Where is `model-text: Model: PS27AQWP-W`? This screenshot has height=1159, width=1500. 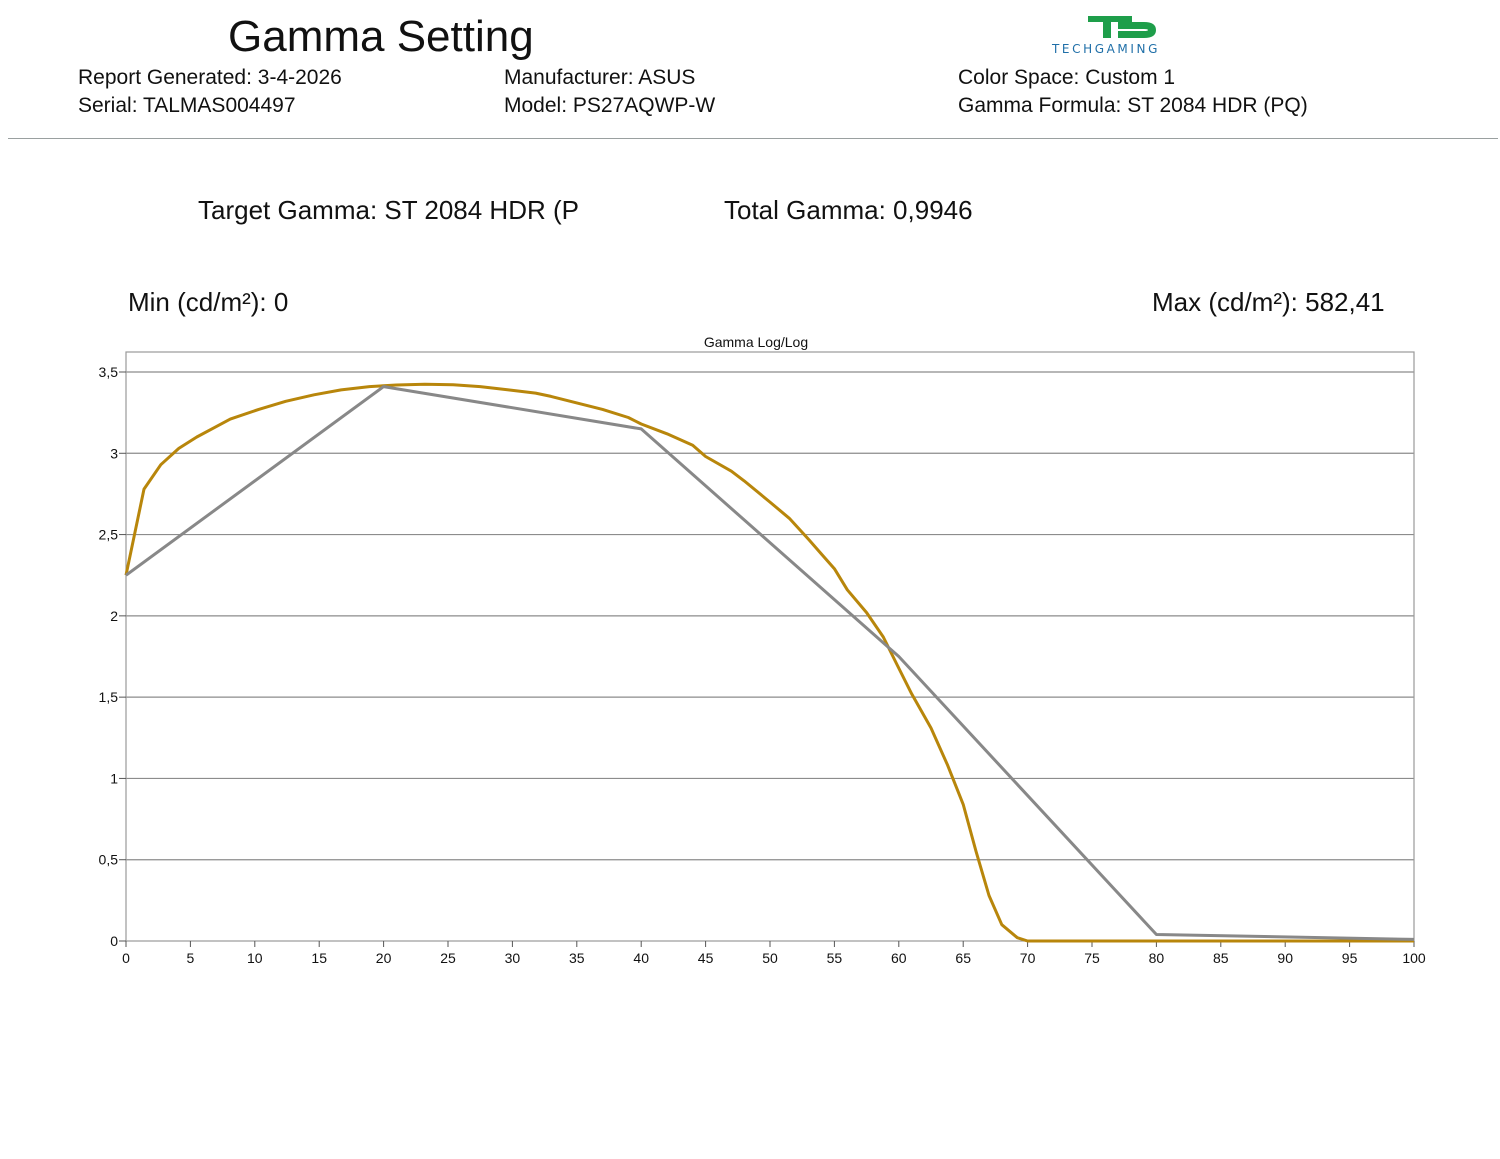 model-text: Model: PS27AQWP-W is located at coordinates (610, 105).